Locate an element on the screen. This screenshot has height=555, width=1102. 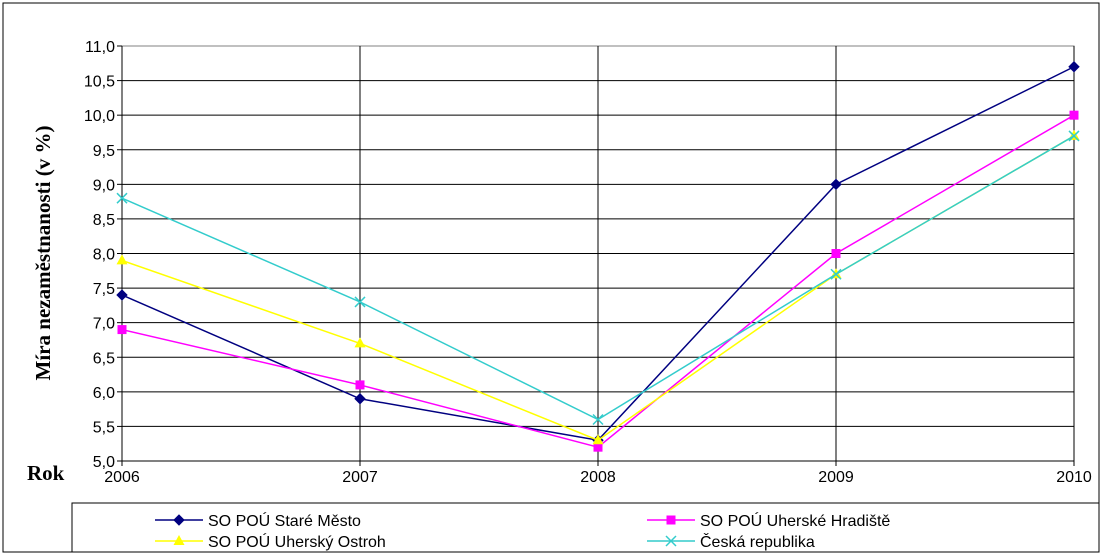
x-tick-label: 2008 is located at coordinates (598, 477).